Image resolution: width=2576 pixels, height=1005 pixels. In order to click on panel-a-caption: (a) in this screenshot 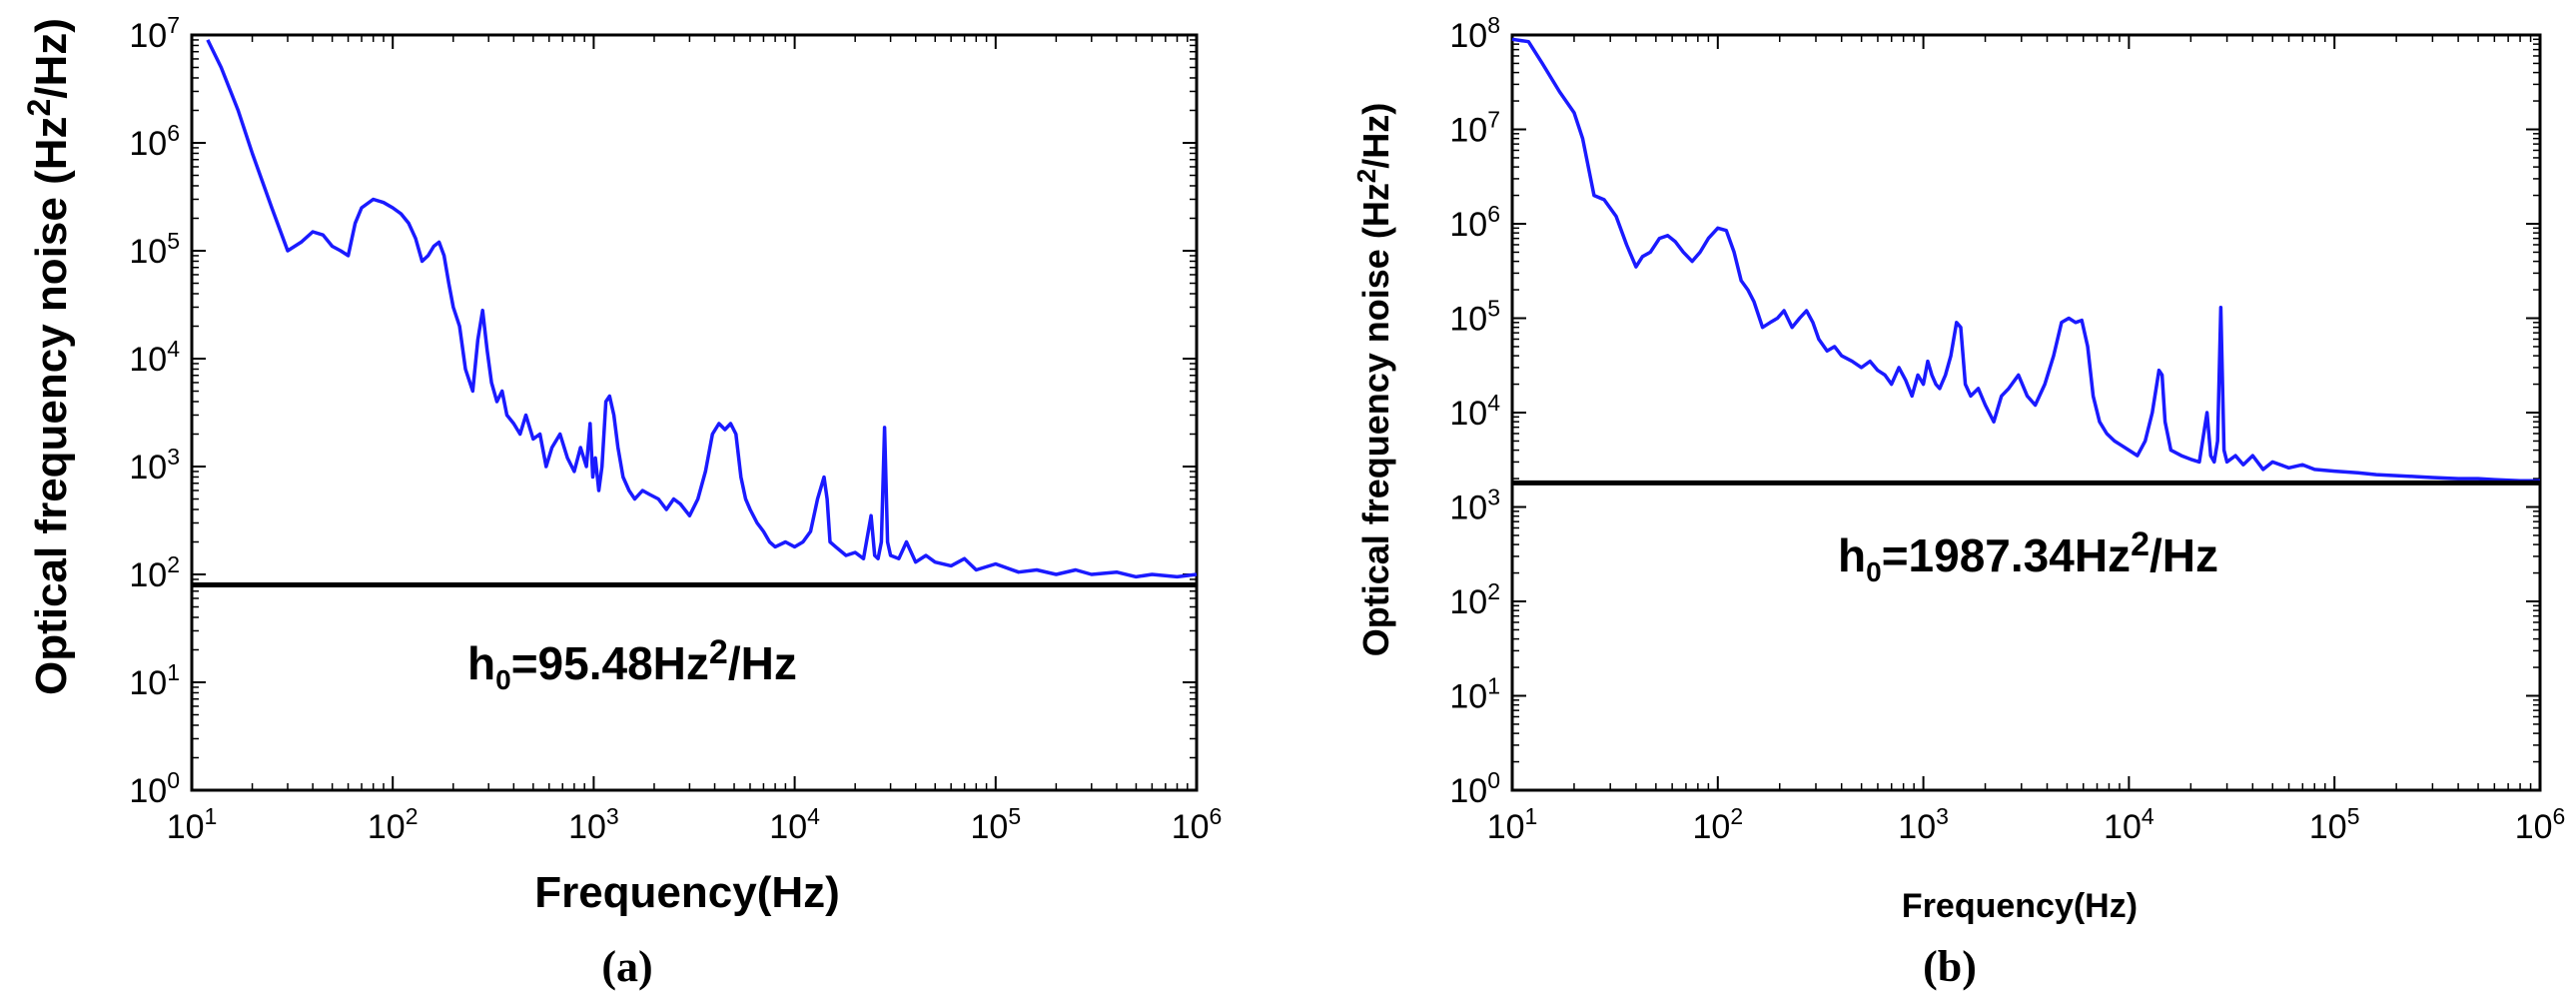, I will do `click(627, 967)`.